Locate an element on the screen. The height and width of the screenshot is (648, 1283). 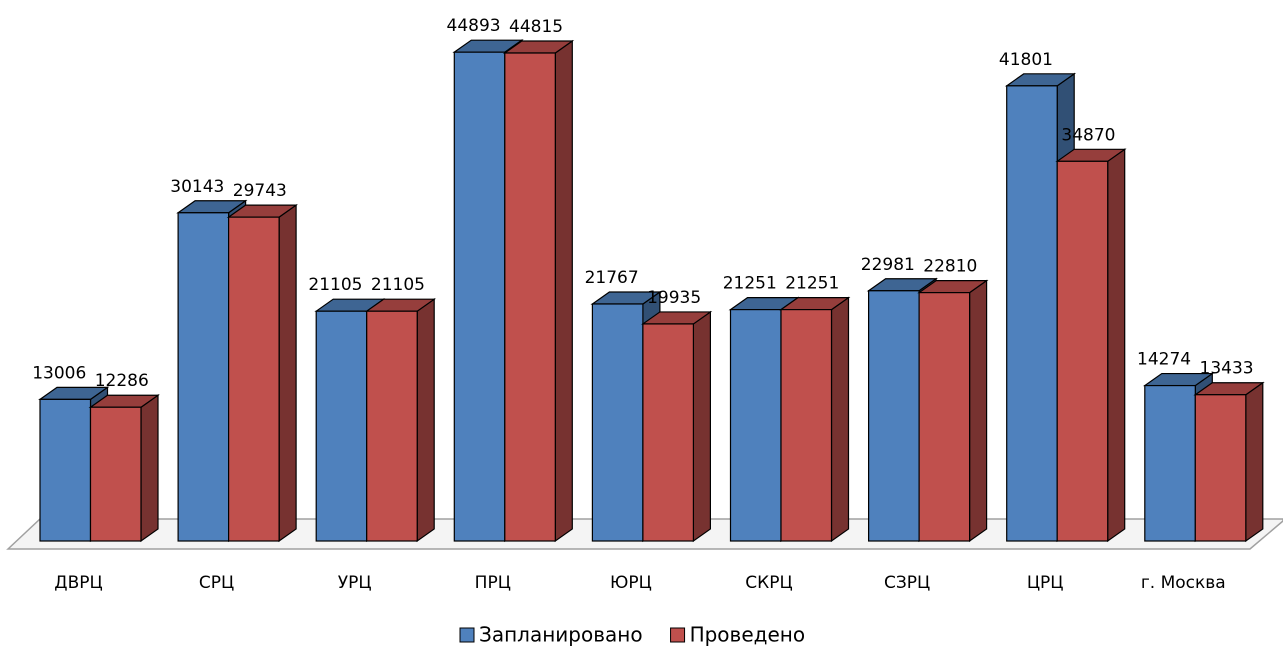
x-tick-label: ДВРЦ is located at coordinates (78, 583).